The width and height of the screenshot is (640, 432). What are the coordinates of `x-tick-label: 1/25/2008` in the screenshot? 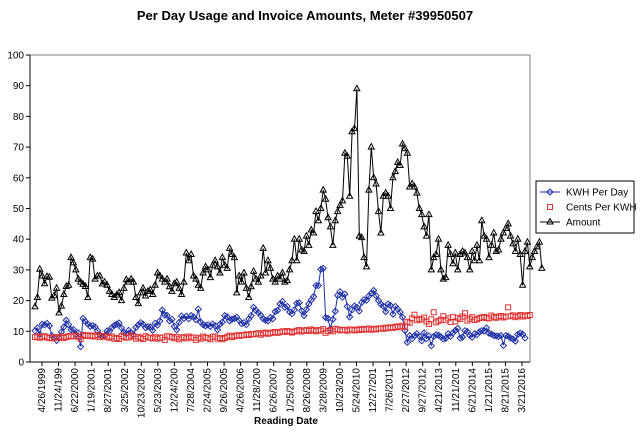 It's located at (290, 390).